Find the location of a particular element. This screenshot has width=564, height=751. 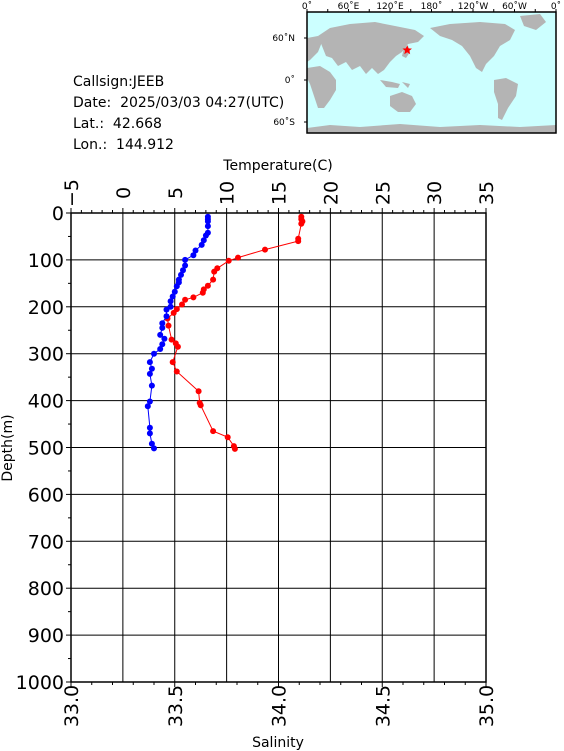

temperature-axis-label: Temperature(C) is located at coordinates (277, 166).